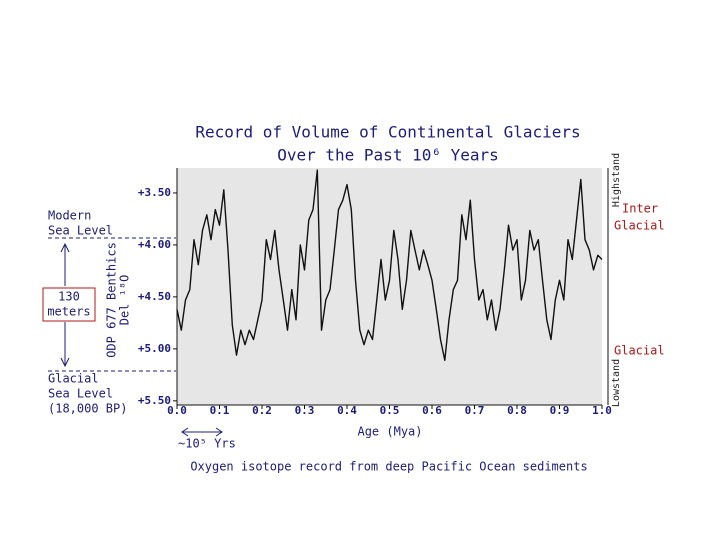 This screenshot has width=720, height=540. Describe the element at coordinates (154, 192) in the screenshot. I see `y-tick-label: +3.50` at that location.